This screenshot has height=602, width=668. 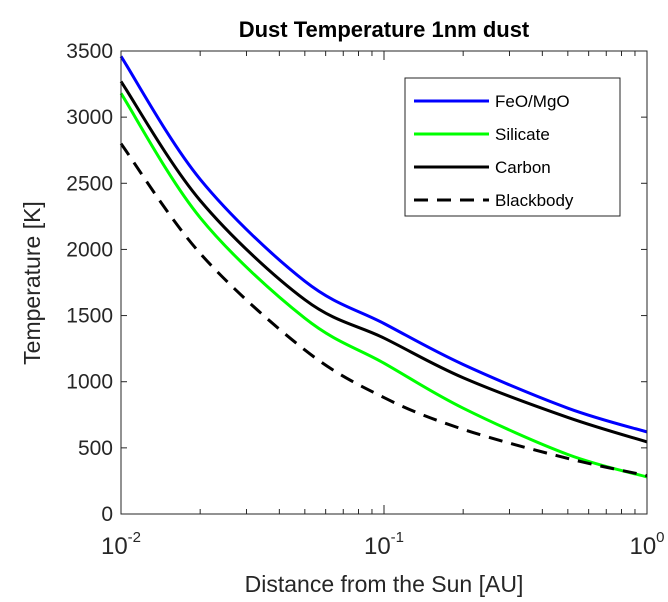 I want to click on x-tick-label: 10⁰, so click(x=646, y=544).